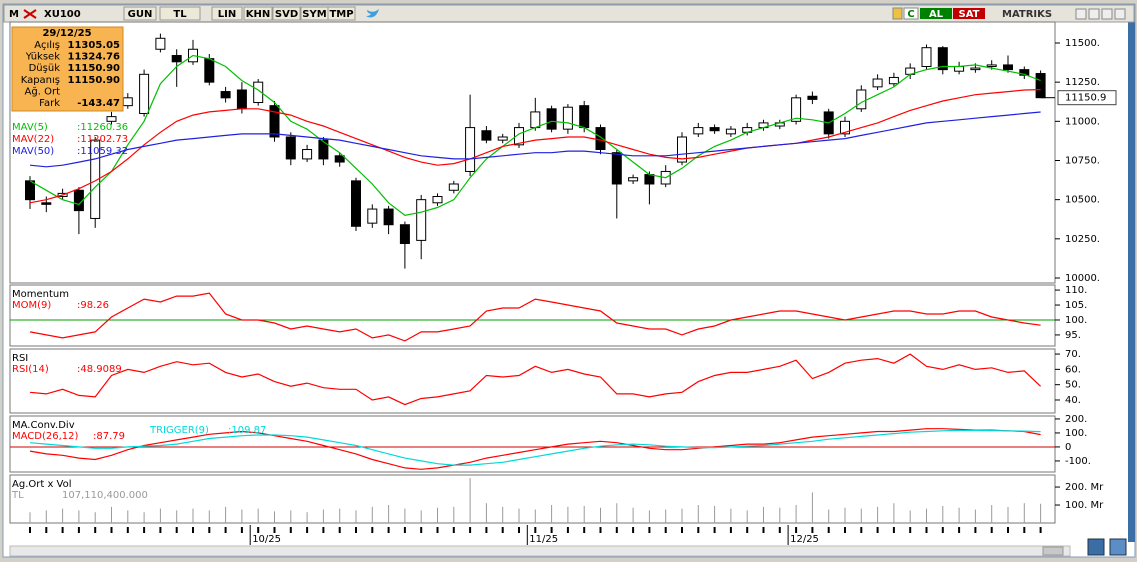 The width and height of the screenshot is (1137, 562). What do you see at coordinates (314, 14) in the screenshot?
I see `toolbar-button: SYM` at bounding box center [314, 14].